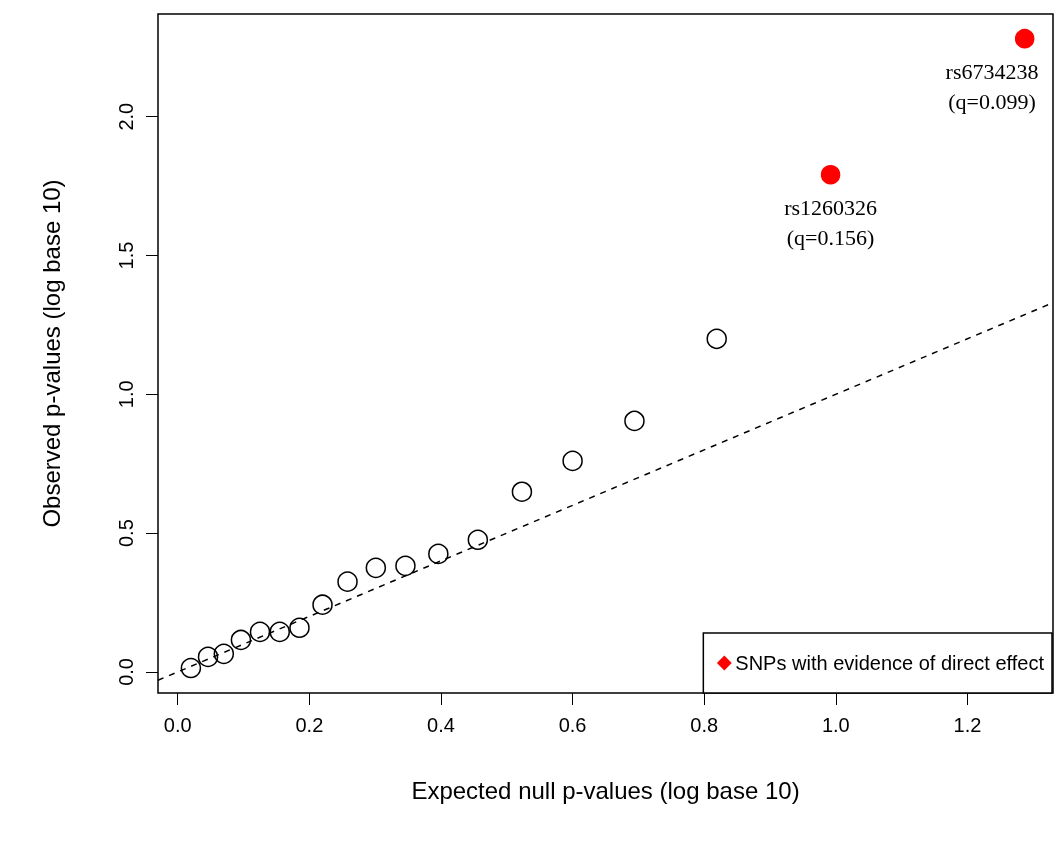  What do you see at coordinates (890, 663) in the screenshot?
I see `legend-label: SNPs with evidence of direct effect` at bounding box center [890, 663].